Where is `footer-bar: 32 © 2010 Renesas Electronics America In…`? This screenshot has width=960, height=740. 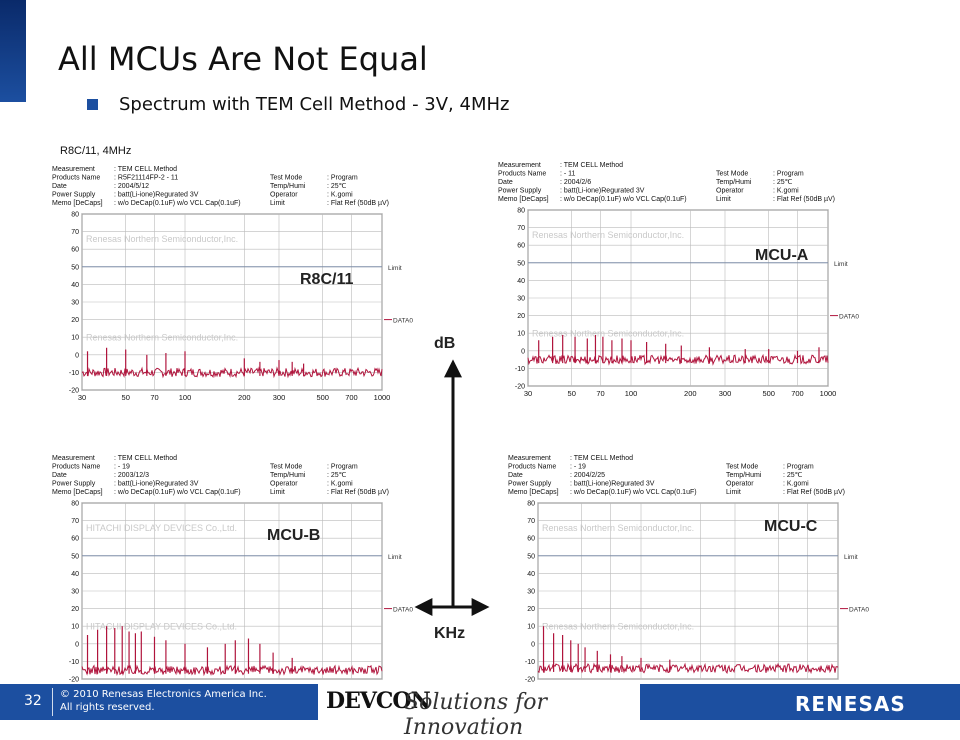
footer-bar: 32 © 2010 Renesas Electronics America In… is located at coordinates (480, 712).